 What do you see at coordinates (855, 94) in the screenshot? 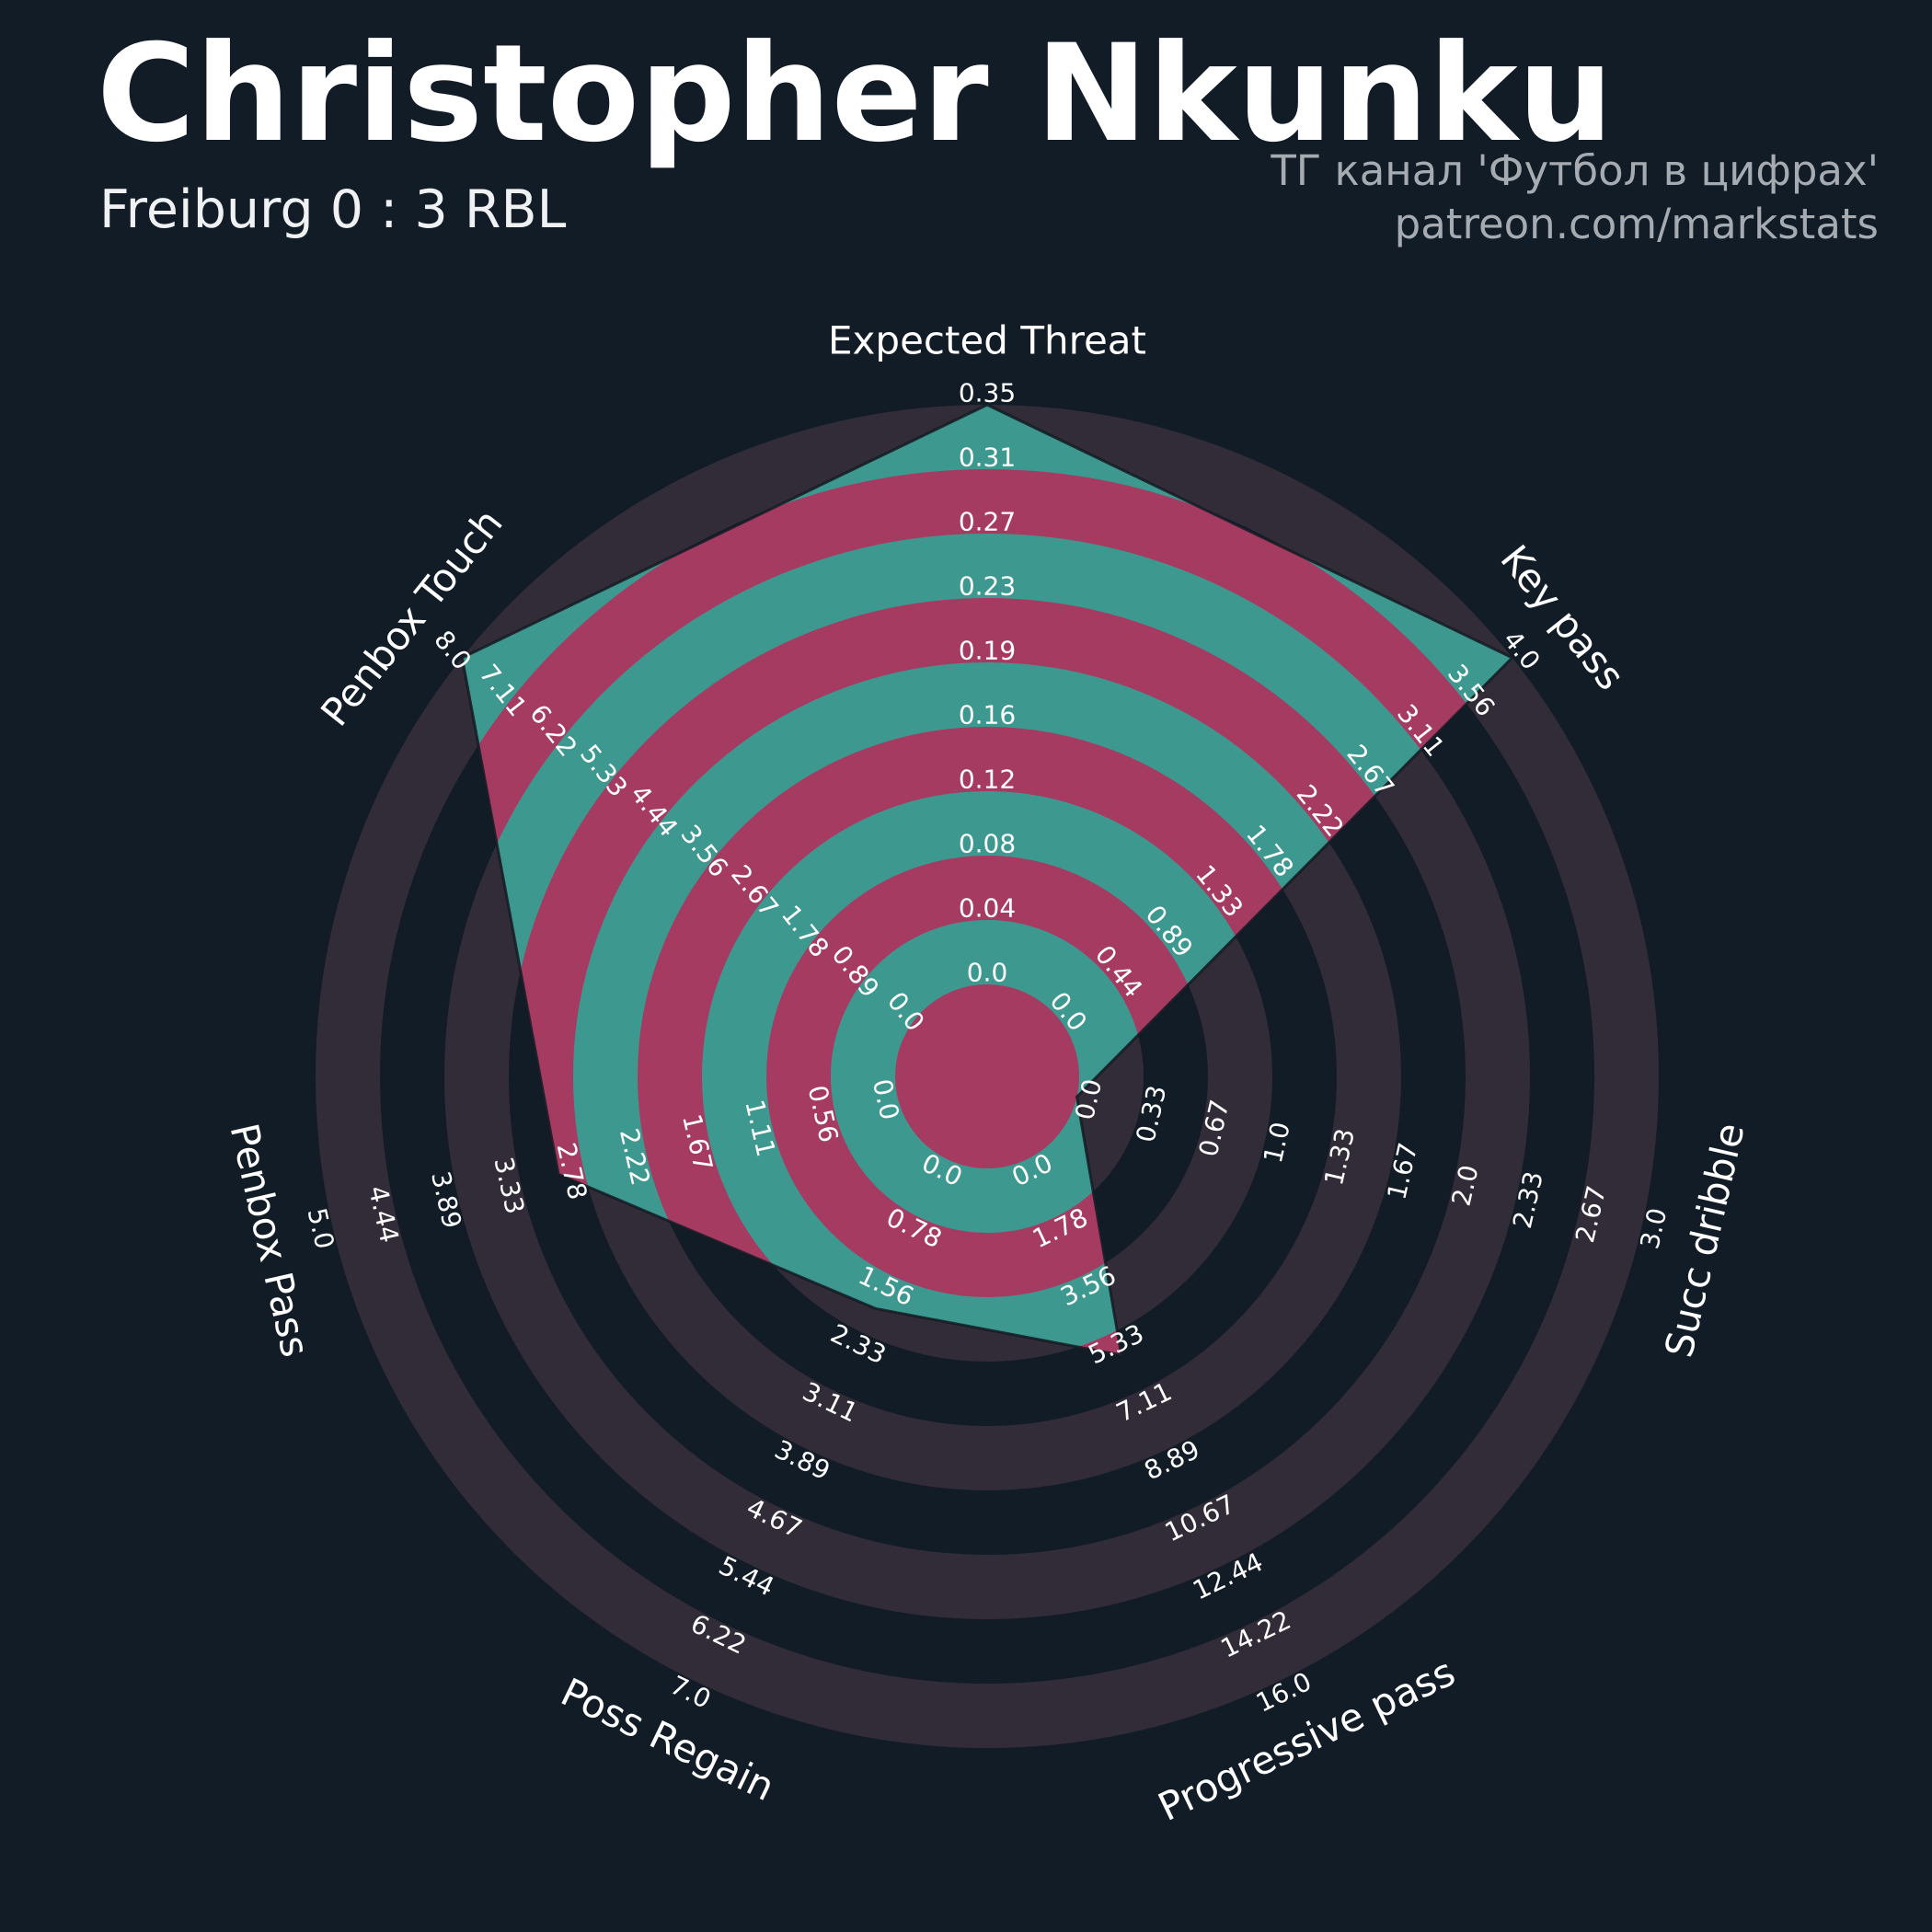
I see `page-title: Christopher Nkunku` at bounding box center [855, 94].